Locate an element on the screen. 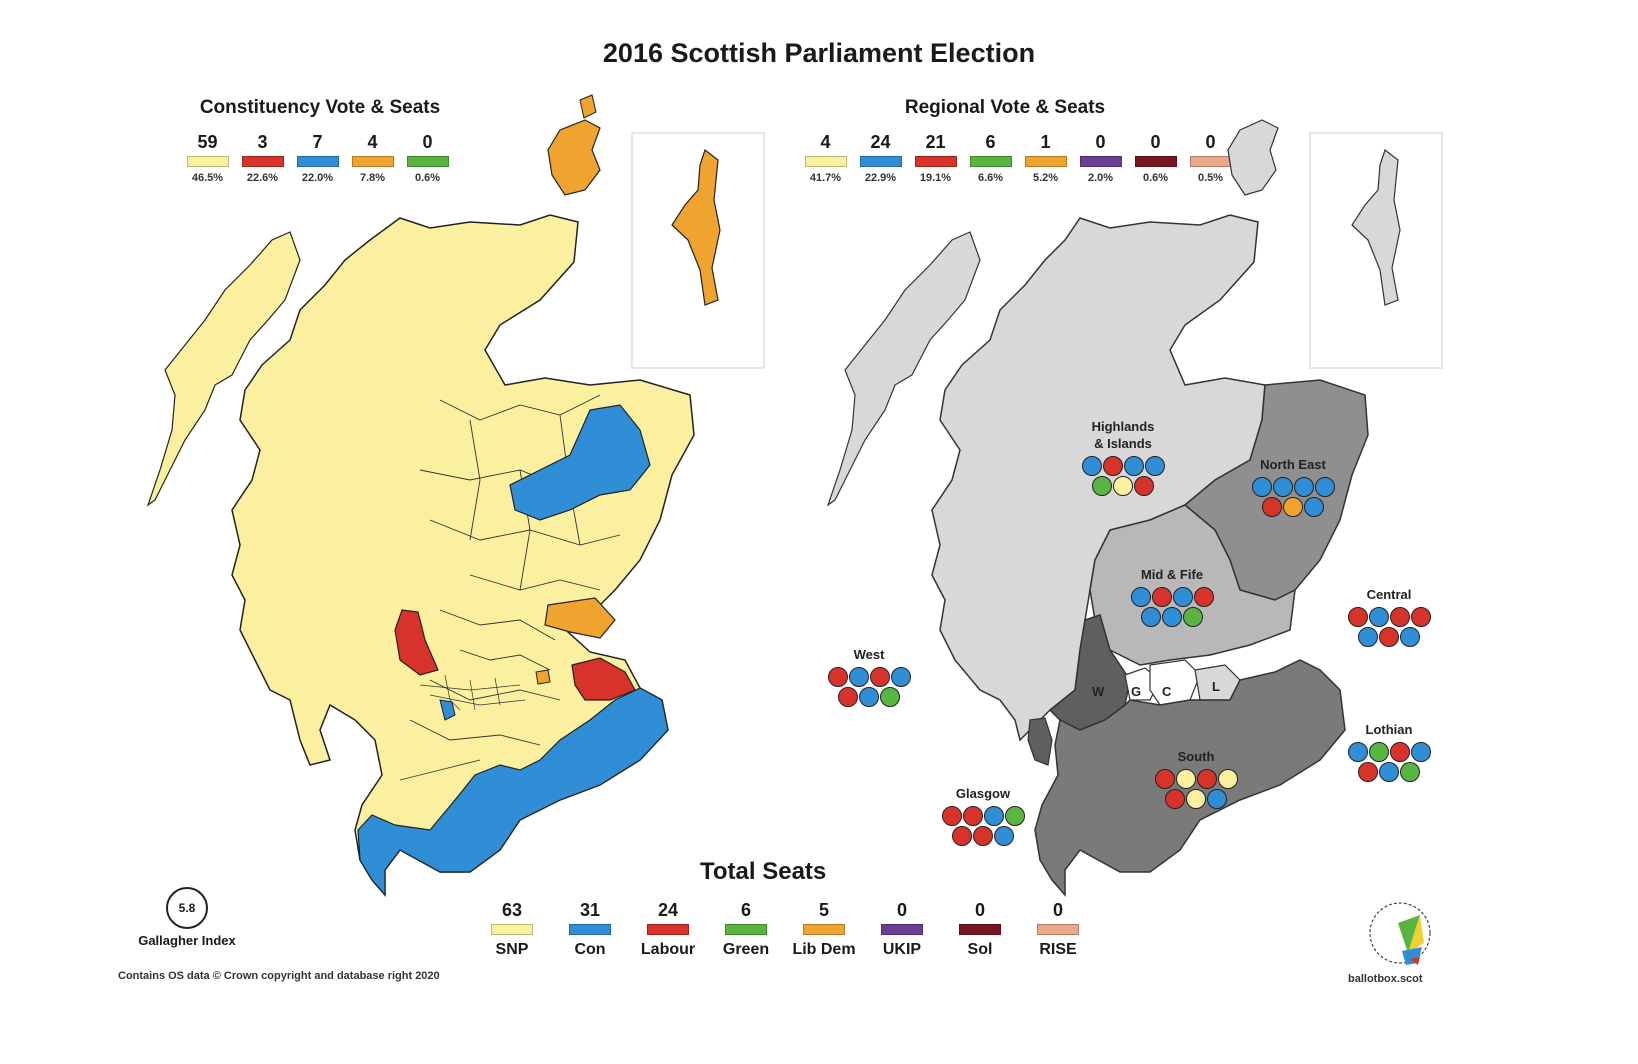 The image size is (1638, 1064). regional-legend-item: 1 5.2% is located at coordinates (1045, 158).